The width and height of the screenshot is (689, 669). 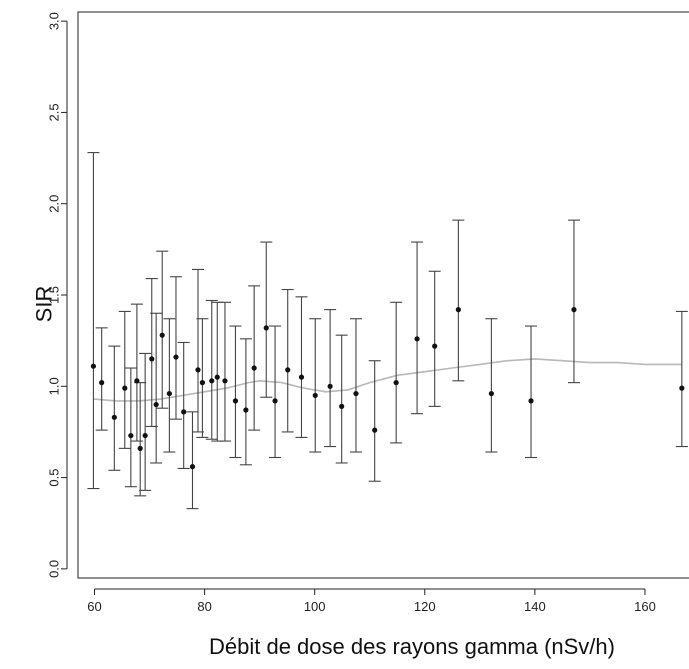 What do you see at coordinates (54, 295) in the screenshot?
I see `y-tick-label: 1.5` at bounding box center [54, 295].